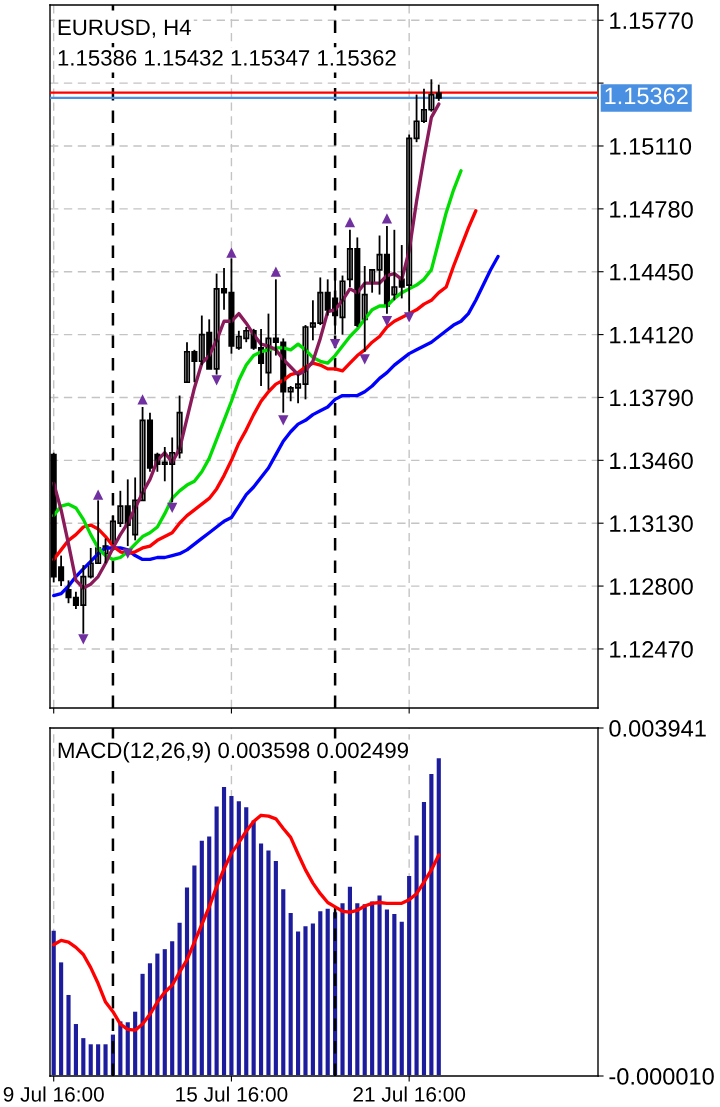 This screenshot has height=1107, width=720. Describe the element at coordinates (651, 146) in the screenshot. I see `y-tick-label: 1.15110` at that location.